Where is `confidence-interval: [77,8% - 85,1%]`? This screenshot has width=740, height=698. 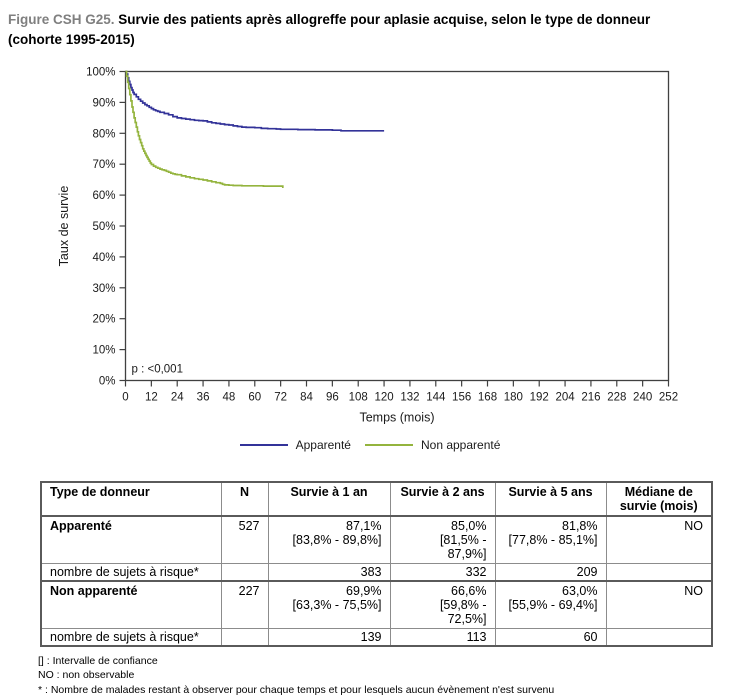
confidence-interval: [77,8% - 85,1%] is located at coordinates (553, 539).